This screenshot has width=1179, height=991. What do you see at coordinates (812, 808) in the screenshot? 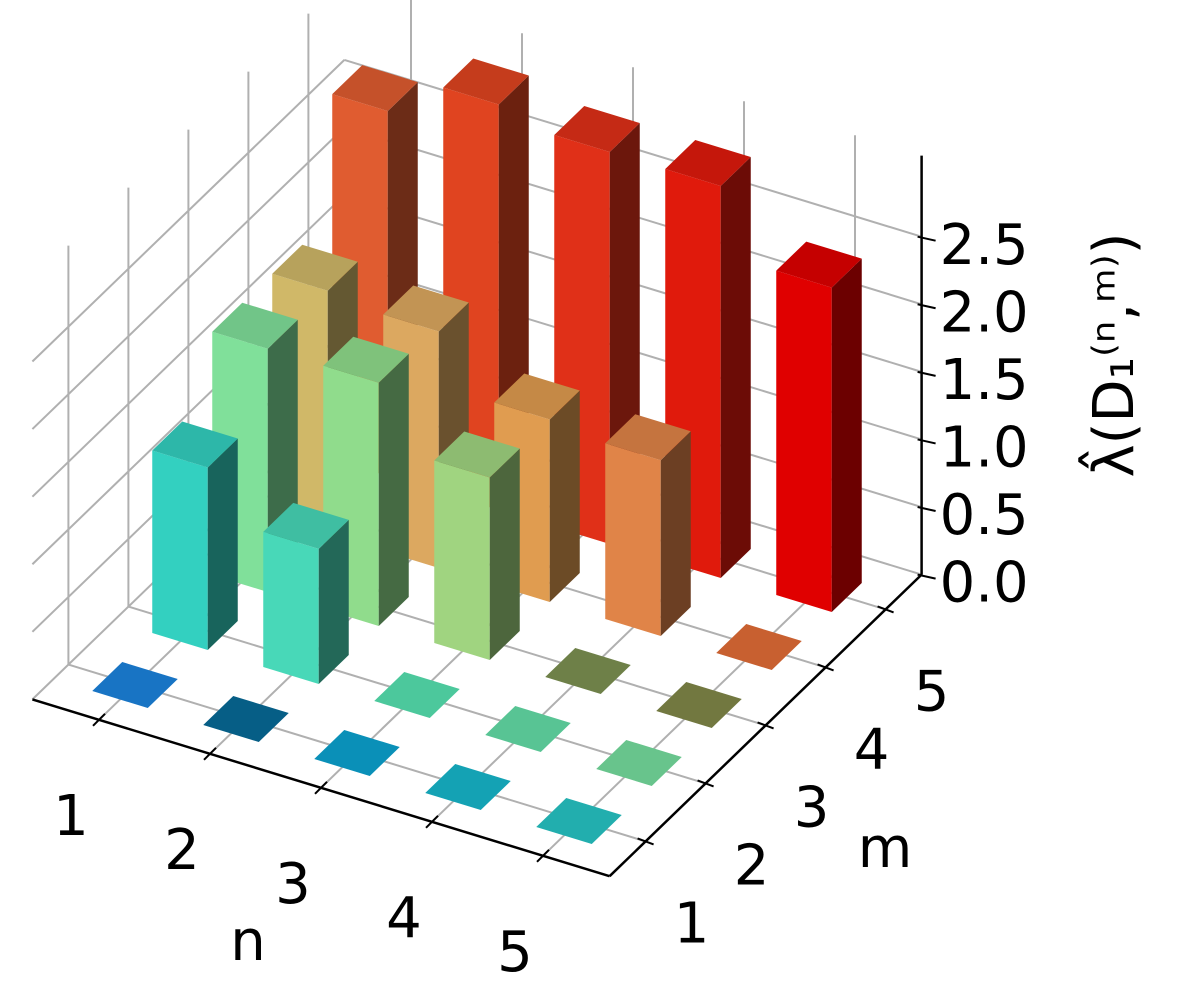
I see `y-tick-label: 3` at bounding box center [812, 808].